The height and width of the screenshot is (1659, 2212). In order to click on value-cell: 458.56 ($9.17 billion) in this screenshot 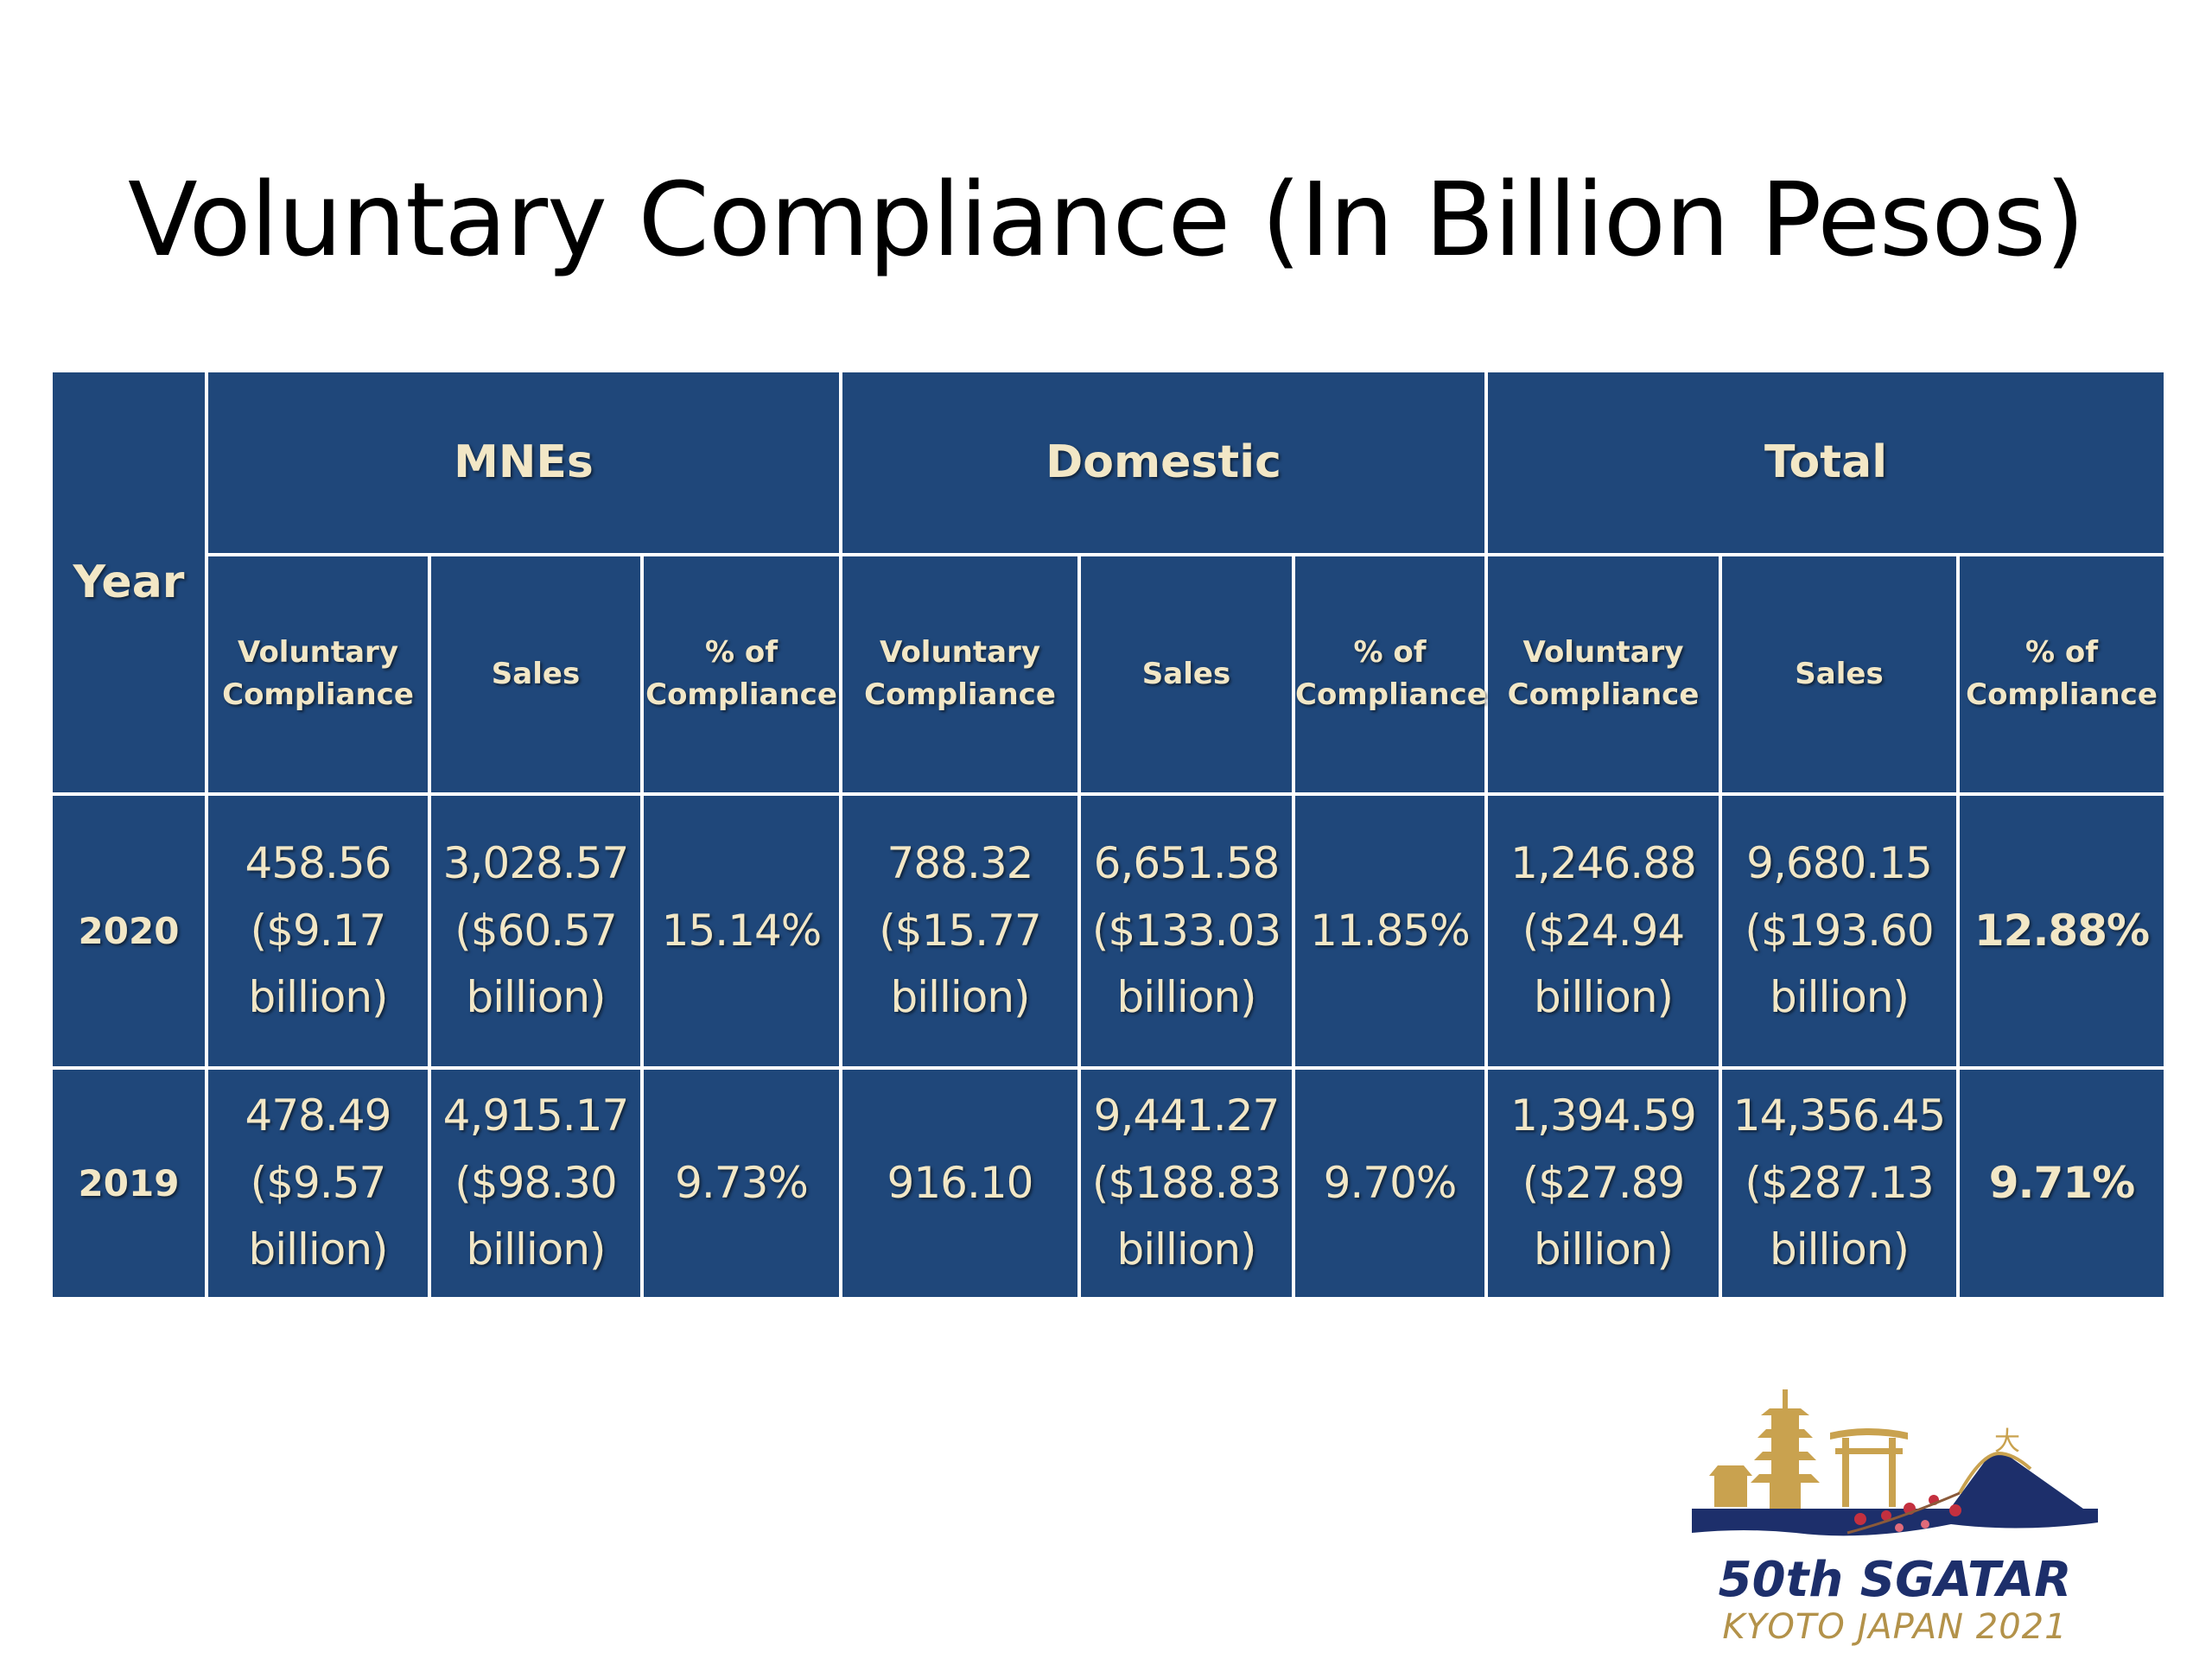, I will do `click(318, 930)`.